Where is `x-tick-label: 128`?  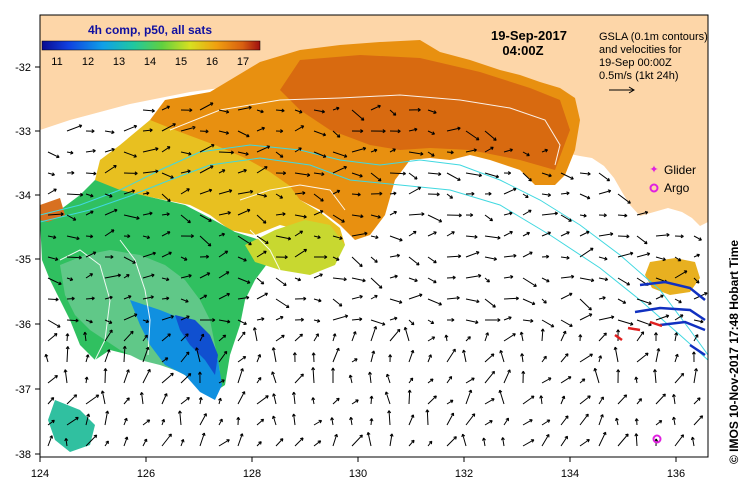 x-tick-label: 128 is located at coordinates (252, 474).